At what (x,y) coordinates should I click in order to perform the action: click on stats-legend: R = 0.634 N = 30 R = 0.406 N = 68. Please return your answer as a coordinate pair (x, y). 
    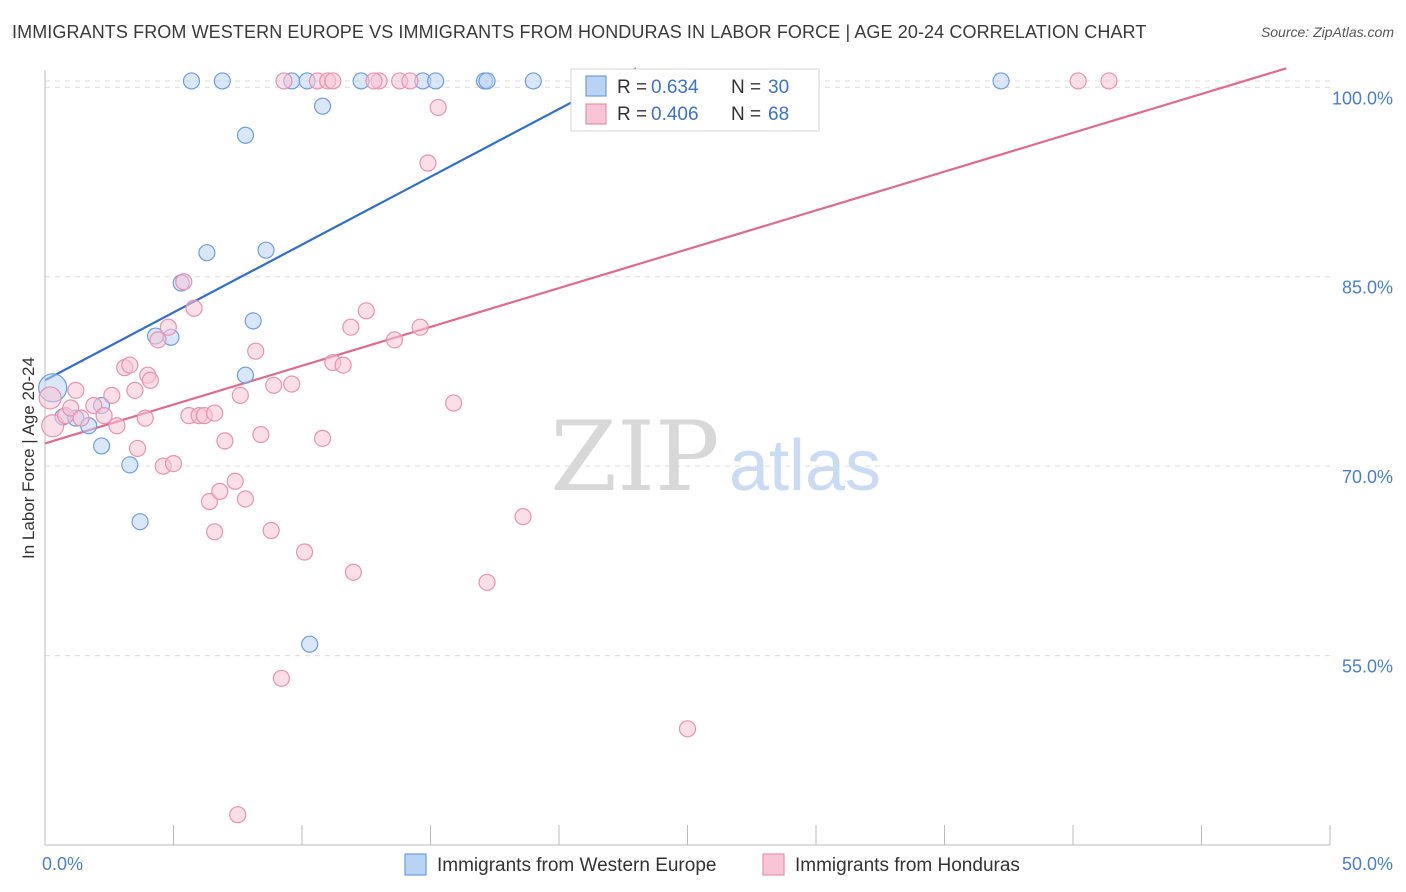
    Looking at the image, I should click on (695, 100).